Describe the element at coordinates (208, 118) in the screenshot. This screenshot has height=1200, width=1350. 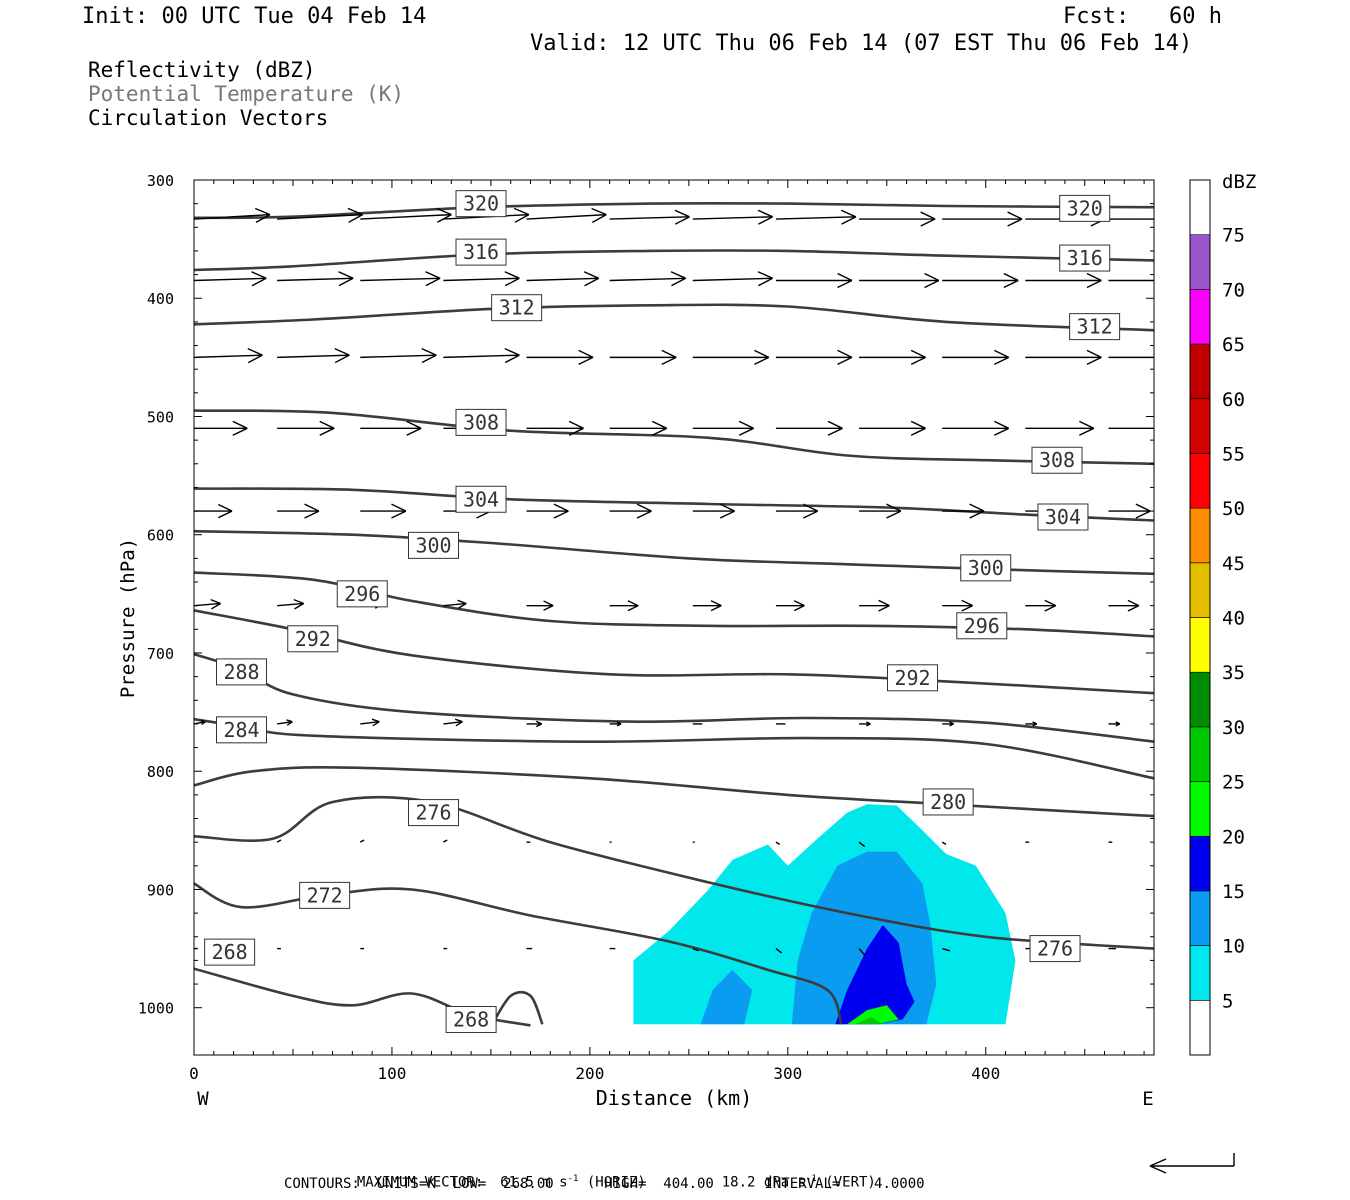
I see `field-circulation-vectors: Circulation Vectors` at that location.